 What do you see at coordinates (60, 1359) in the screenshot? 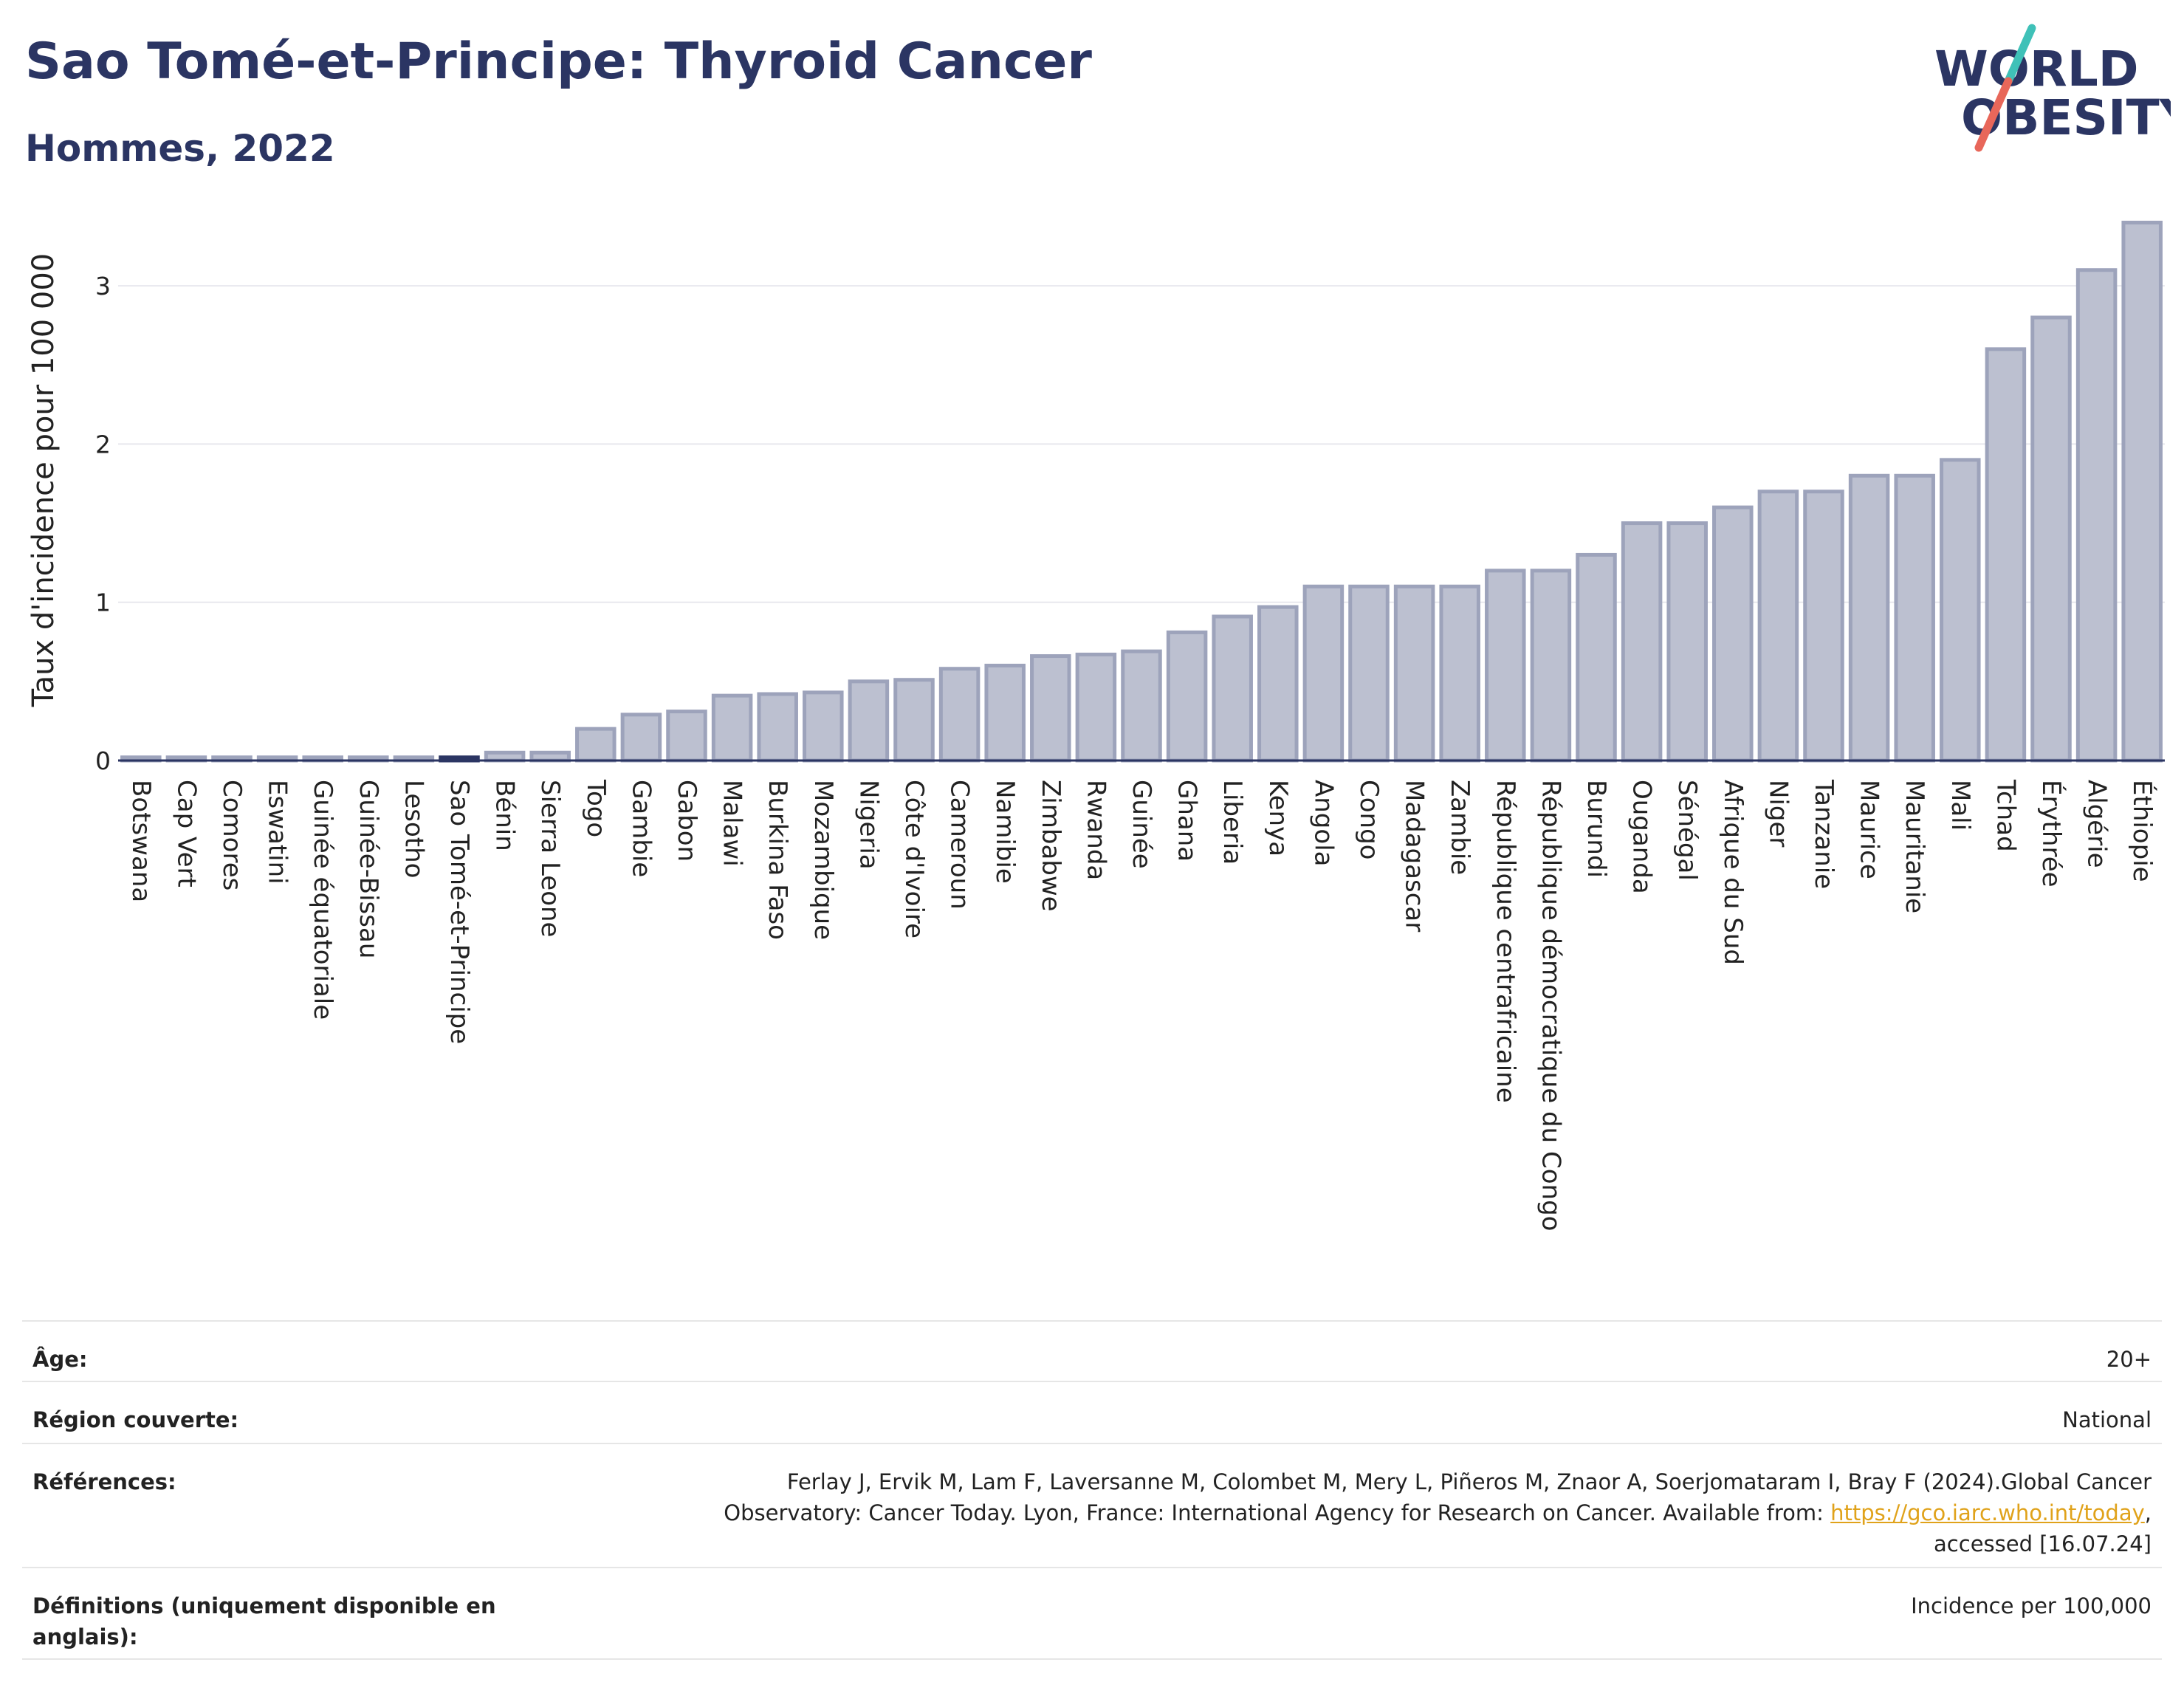
I see `age-label: Âge:` at bounding box center [60, 1359].